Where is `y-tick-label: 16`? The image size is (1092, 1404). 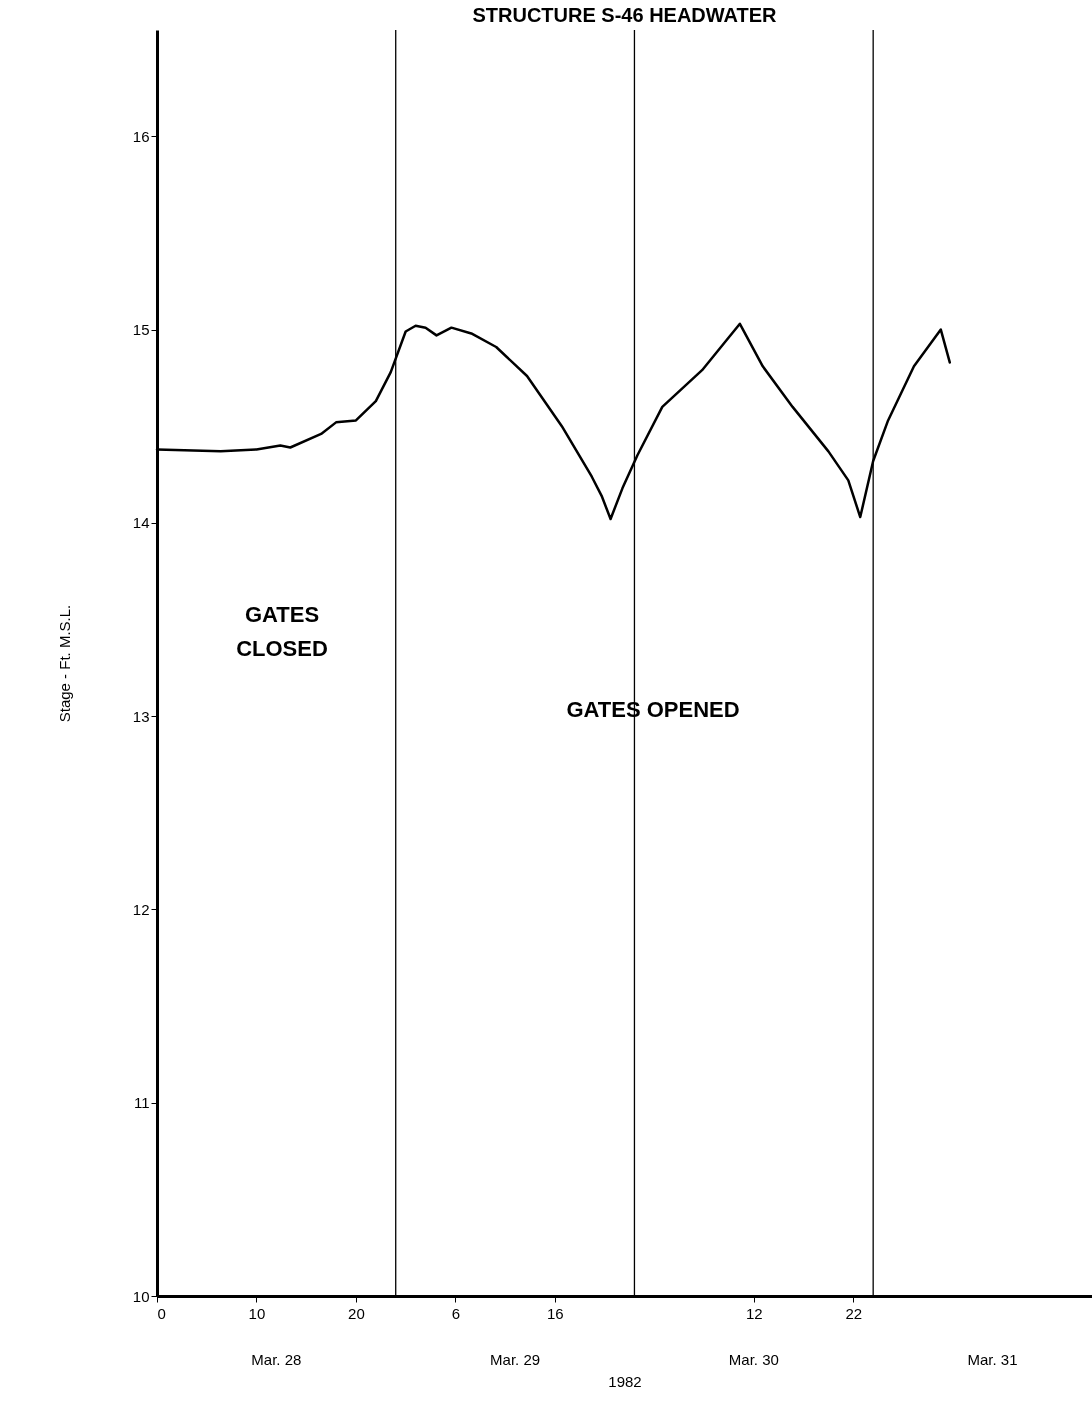 y-tick-label: 16 is located at coordinates (141, 136).